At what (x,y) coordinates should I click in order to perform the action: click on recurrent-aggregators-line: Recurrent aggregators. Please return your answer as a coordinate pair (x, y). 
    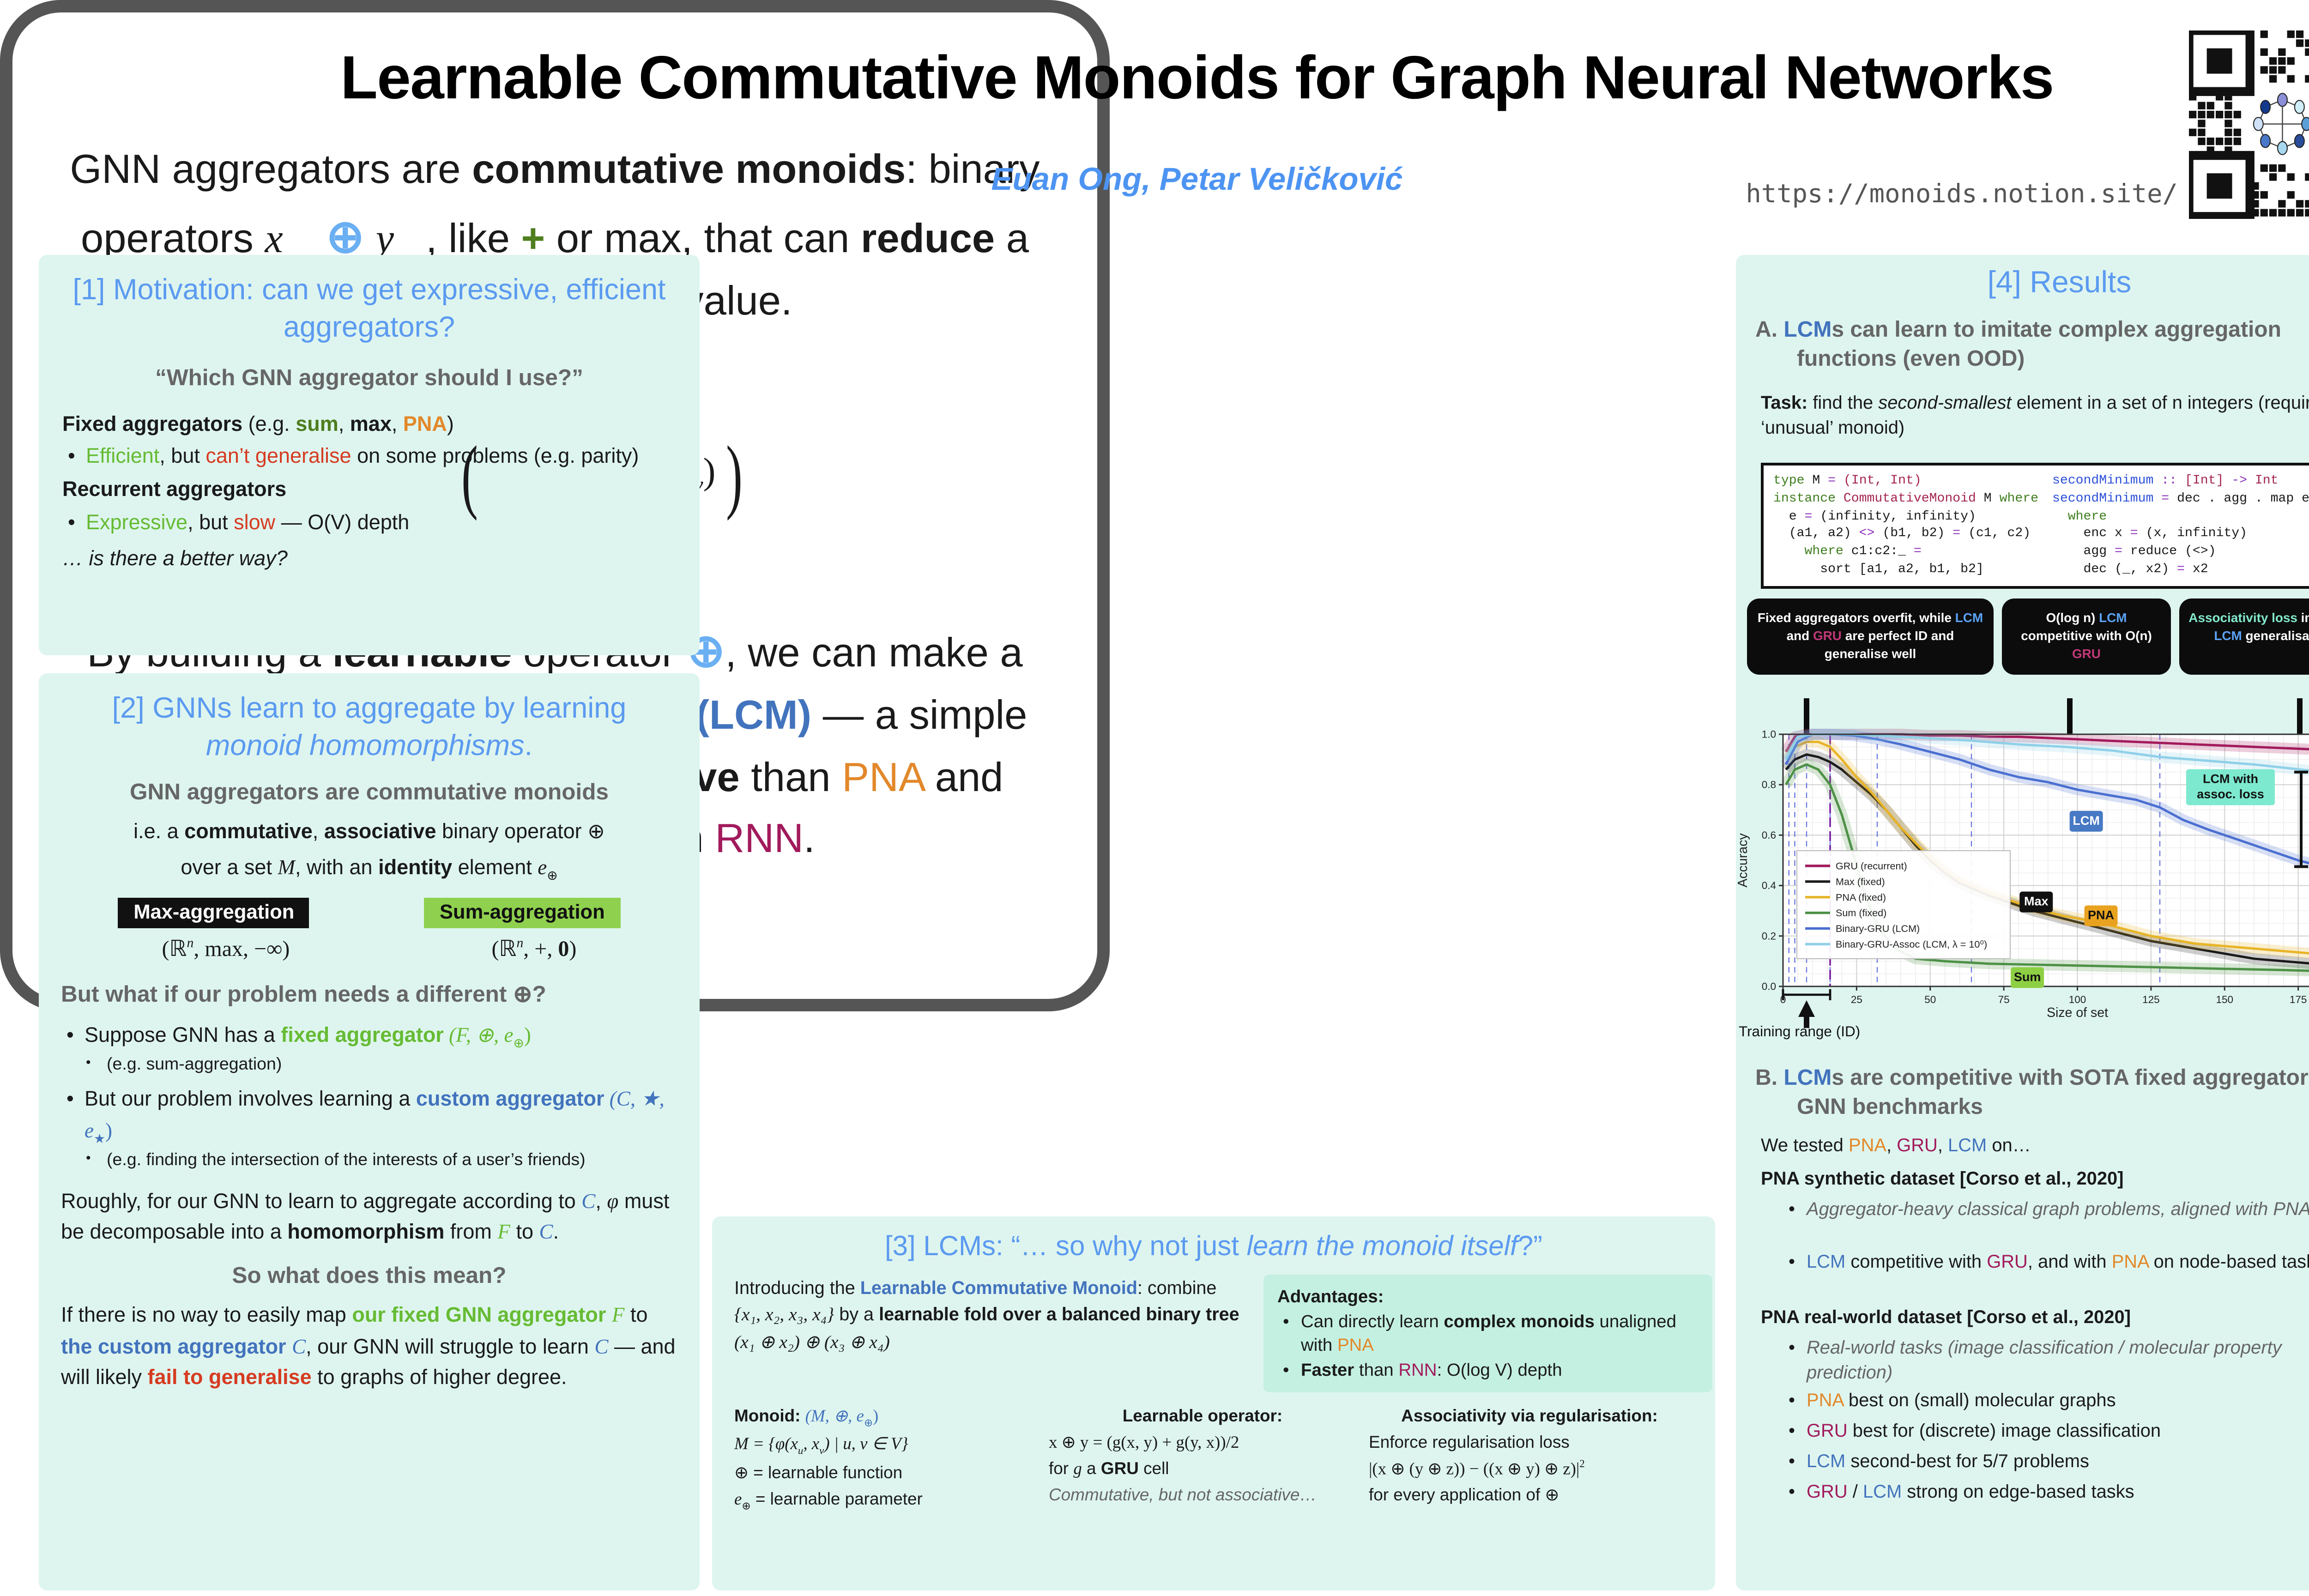
    Looking at the image, I should click on (174, 490).